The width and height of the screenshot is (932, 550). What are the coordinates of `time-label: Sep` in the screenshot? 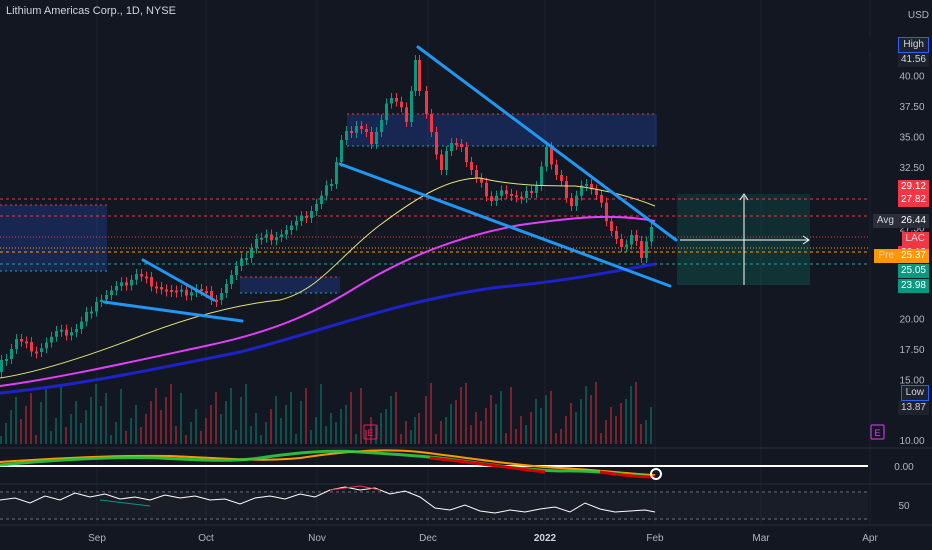 It's located at (97, 538).